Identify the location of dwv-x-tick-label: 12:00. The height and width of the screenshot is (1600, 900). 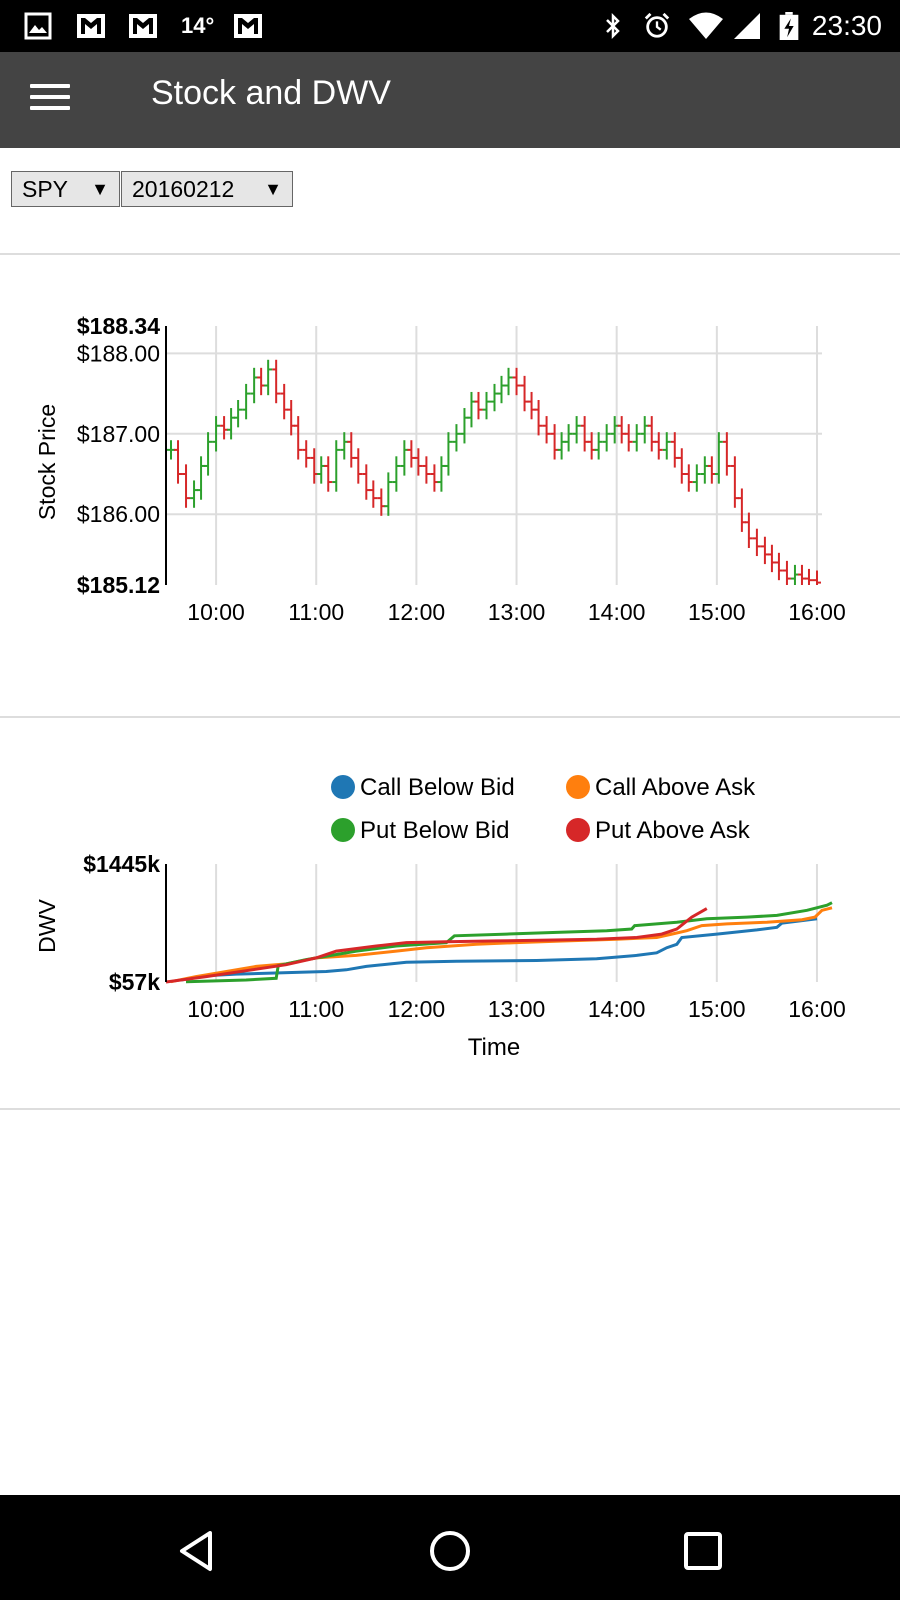
(417, 1009).